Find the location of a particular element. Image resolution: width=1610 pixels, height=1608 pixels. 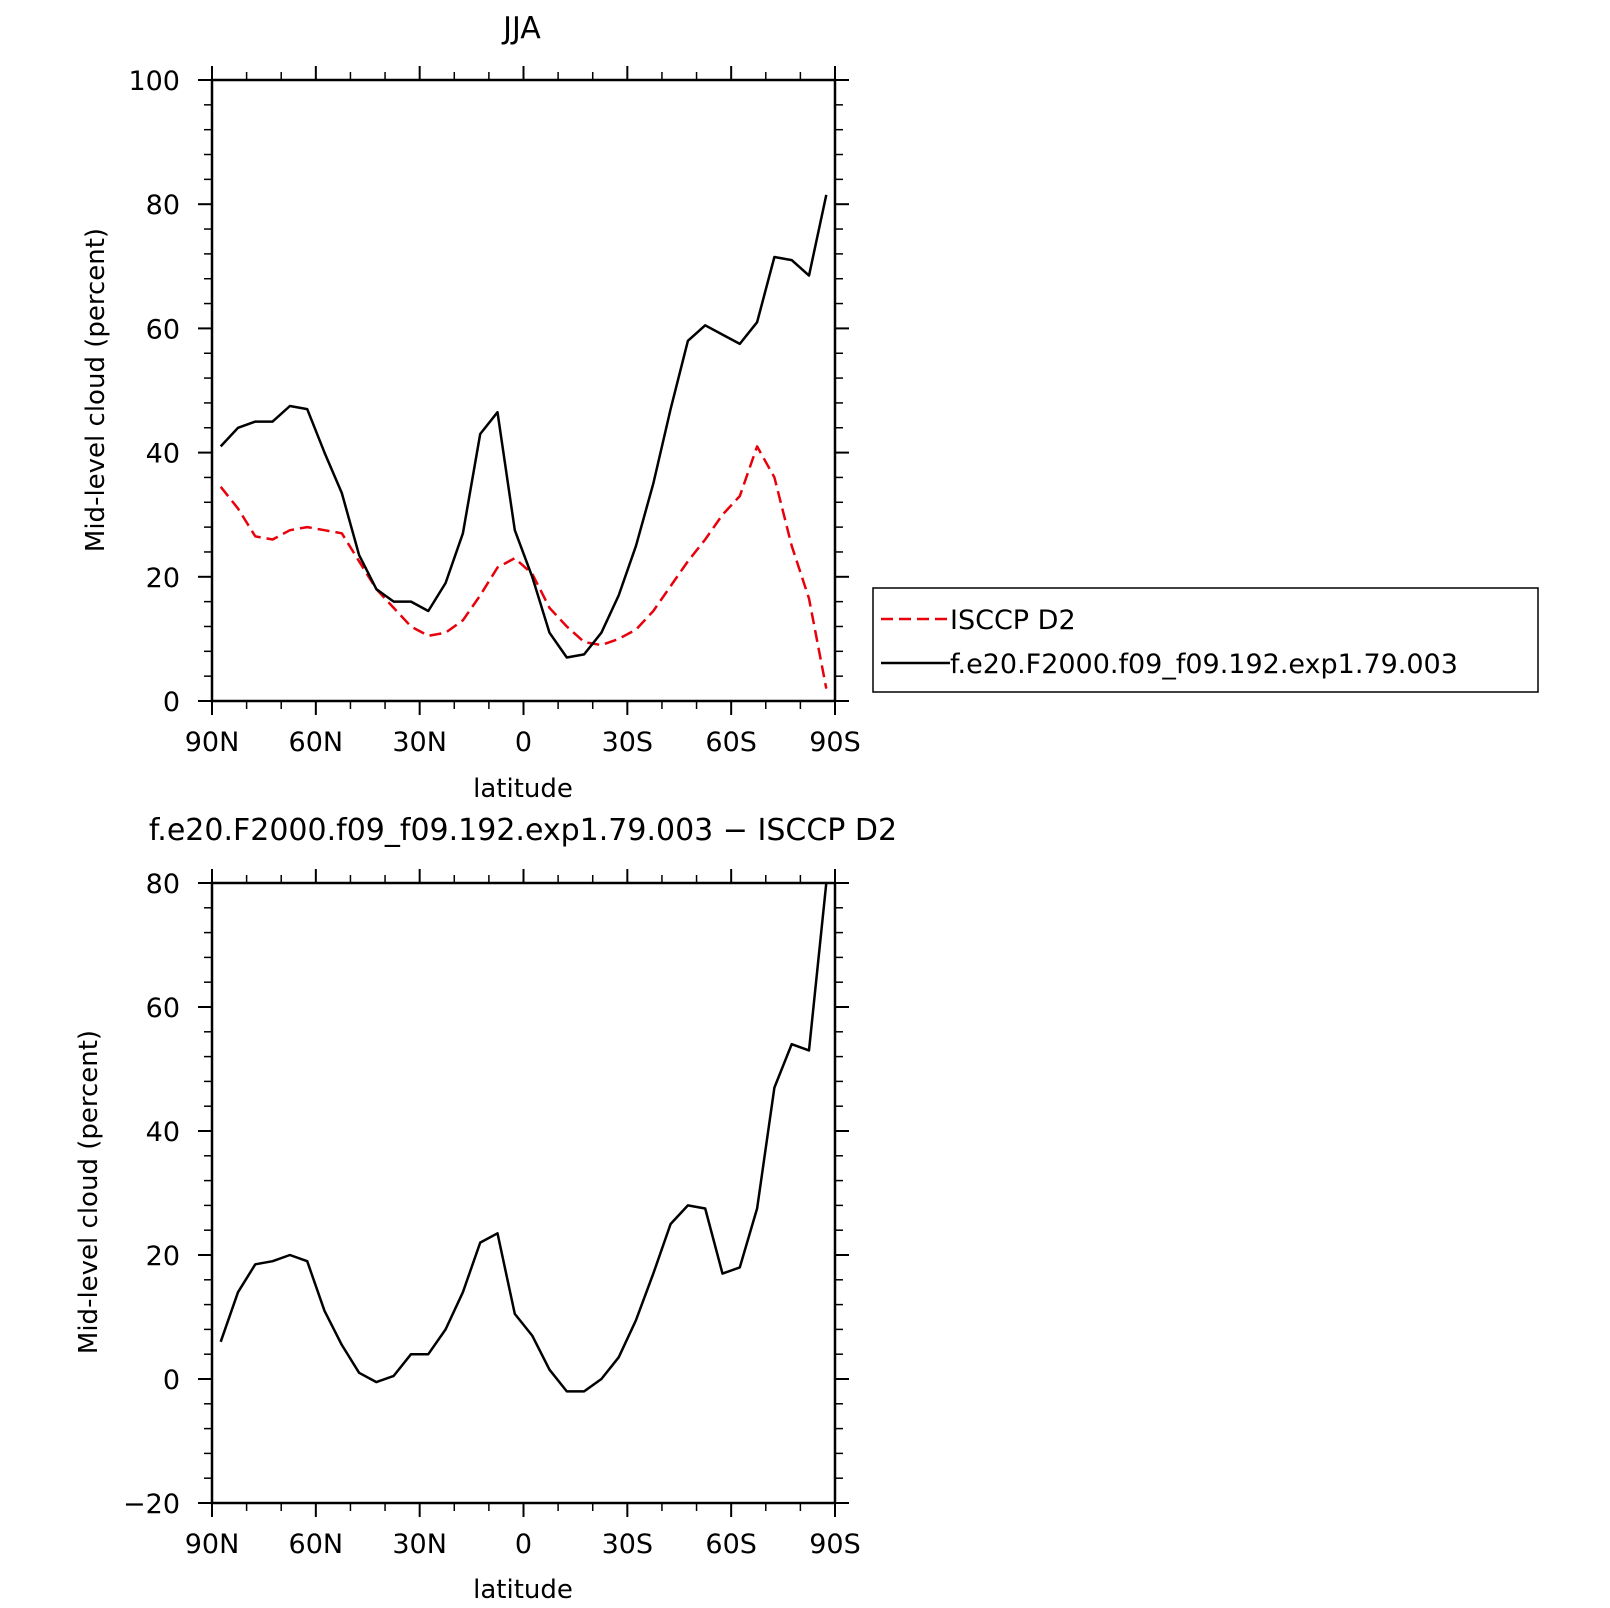

top-x-tick-label: 90S is located at coordinates (835, 742).